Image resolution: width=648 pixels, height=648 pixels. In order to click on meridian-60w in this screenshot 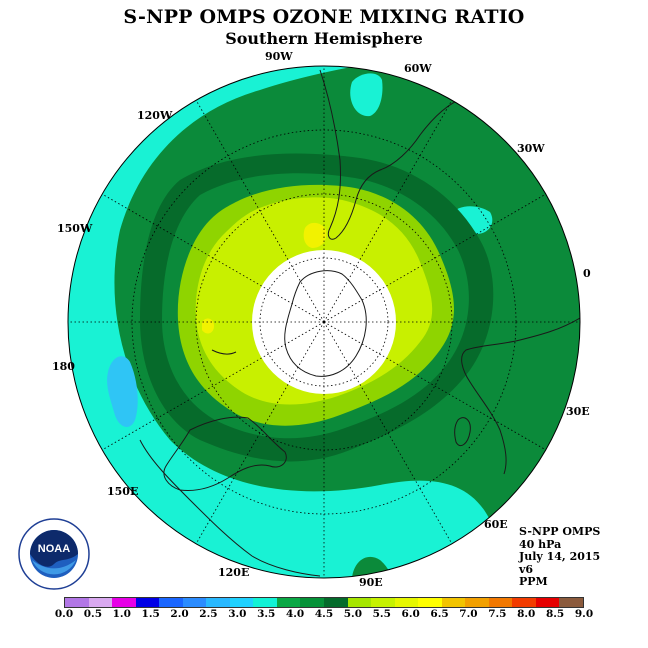, I will do `click(388, 211)`.